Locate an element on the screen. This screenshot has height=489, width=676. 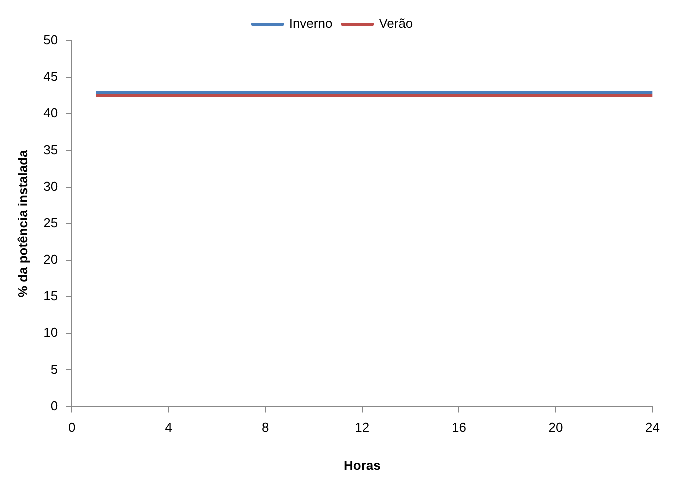
y-tick-label: 0 is located at coordinates (54, 406).